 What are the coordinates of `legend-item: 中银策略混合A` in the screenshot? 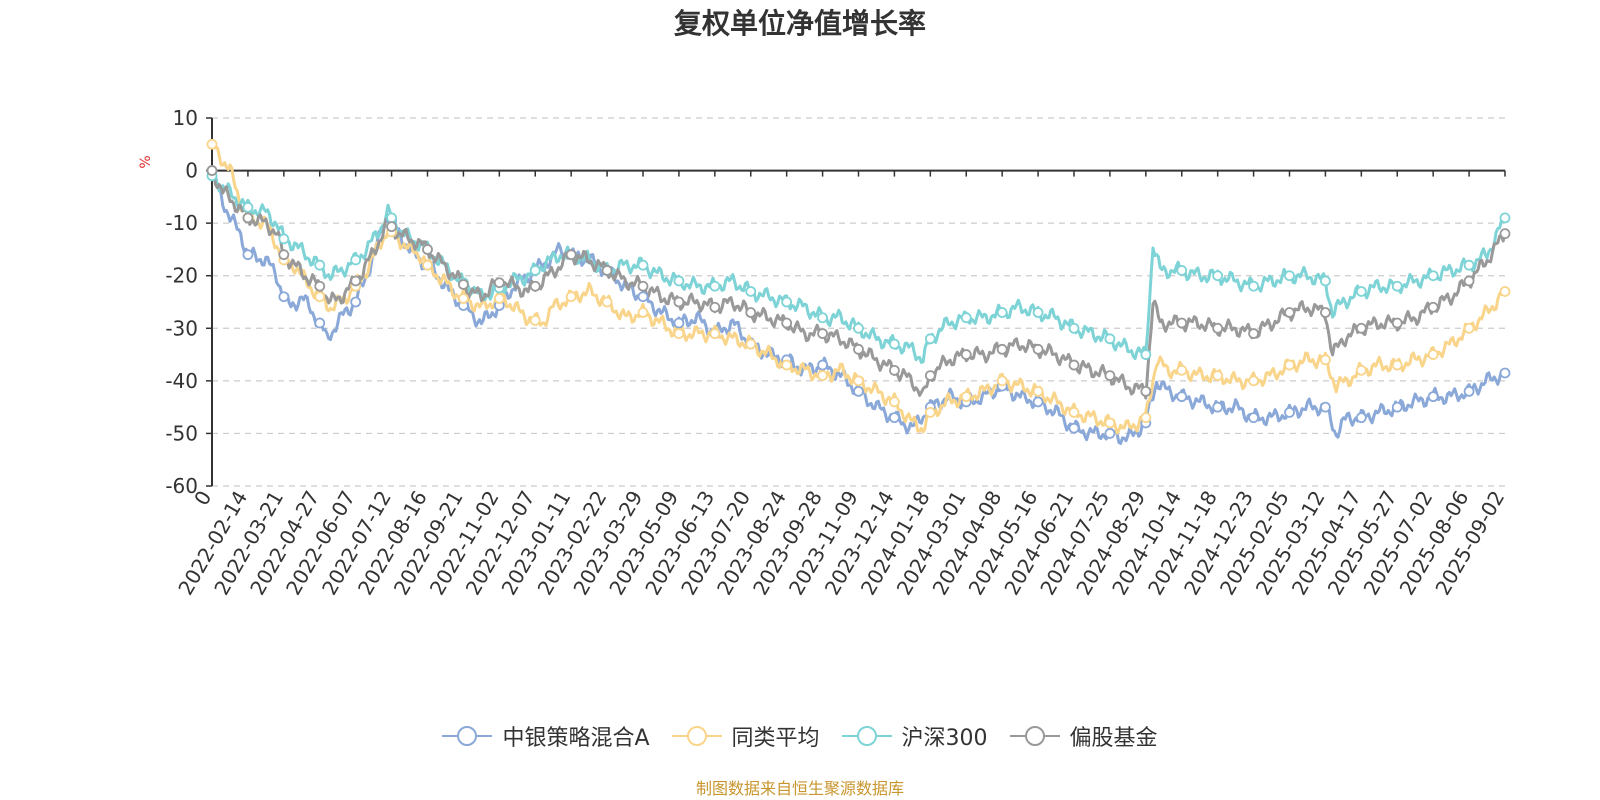 It's located at (546, 736).